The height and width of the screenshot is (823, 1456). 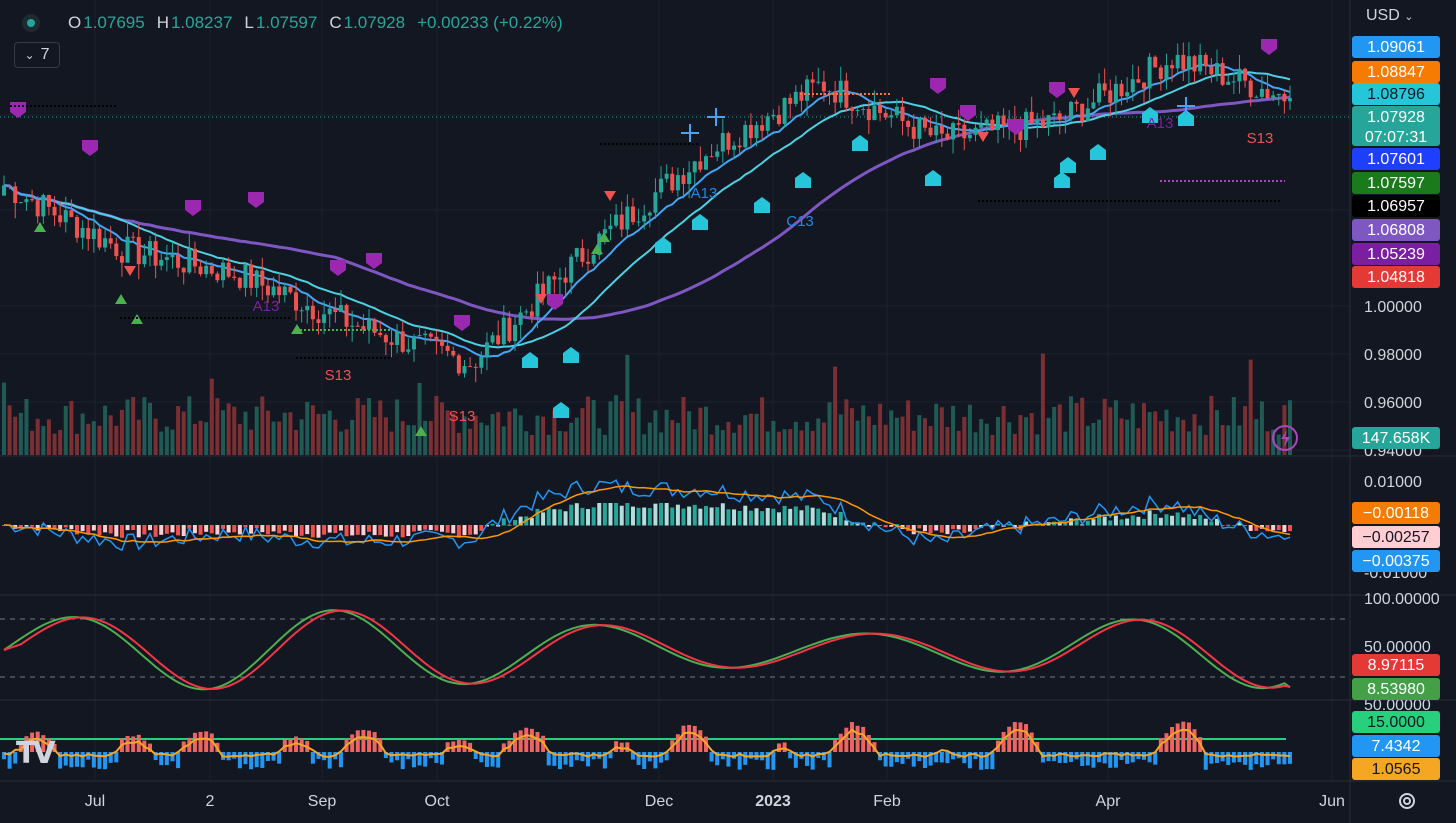 What do you see at coordinates (1407, 801) in the screenshot?
I see `gear-icon` at bounding box center [1407, 801].